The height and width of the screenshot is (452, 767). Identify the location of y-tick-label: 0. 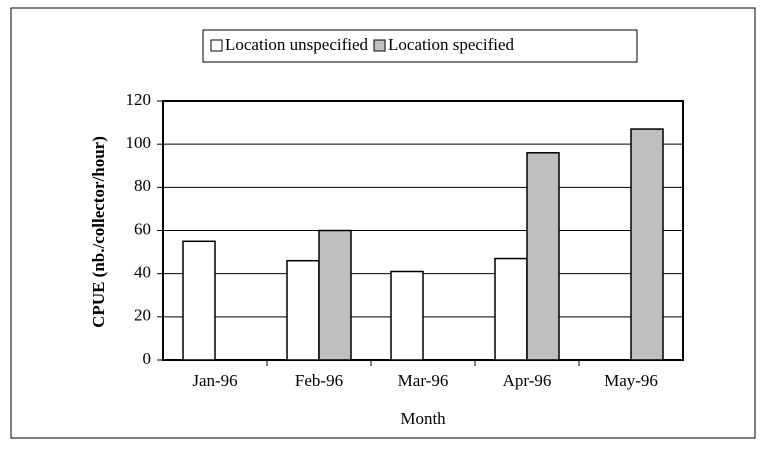
(147, 358).